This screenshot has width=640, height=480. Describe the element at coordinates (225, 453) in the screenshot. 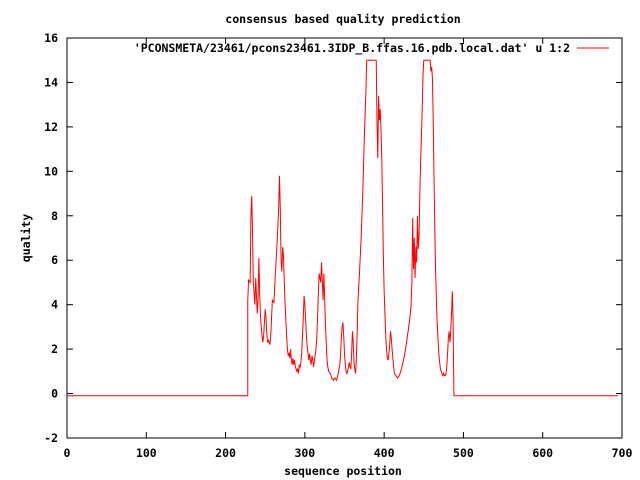

I see `x-tick-label: 200` at that location.